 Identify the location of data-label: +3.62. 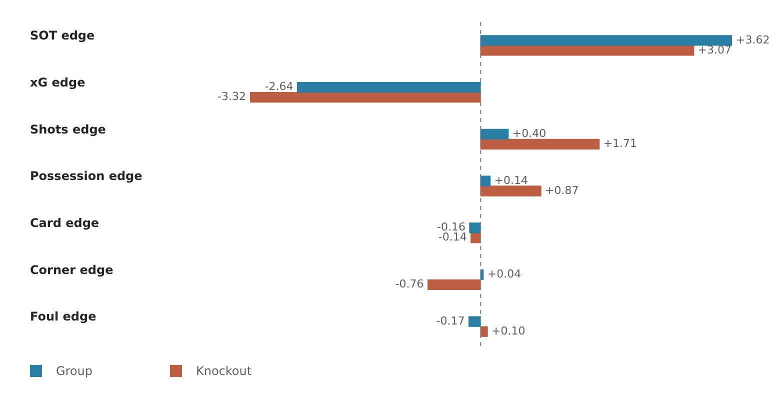
(753, 39).